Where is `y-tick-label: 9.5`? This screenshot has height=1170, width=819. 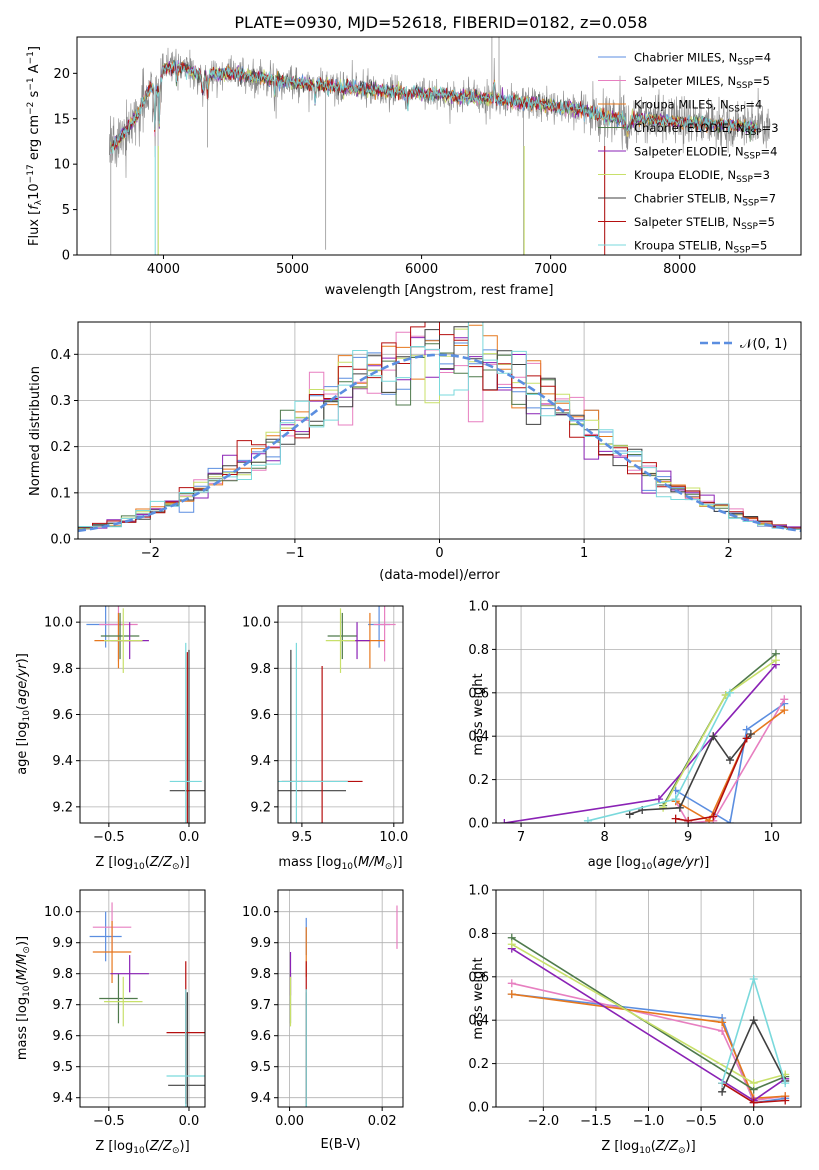
y-tick-label: 9.5 is located at coordinates (62, 1067).